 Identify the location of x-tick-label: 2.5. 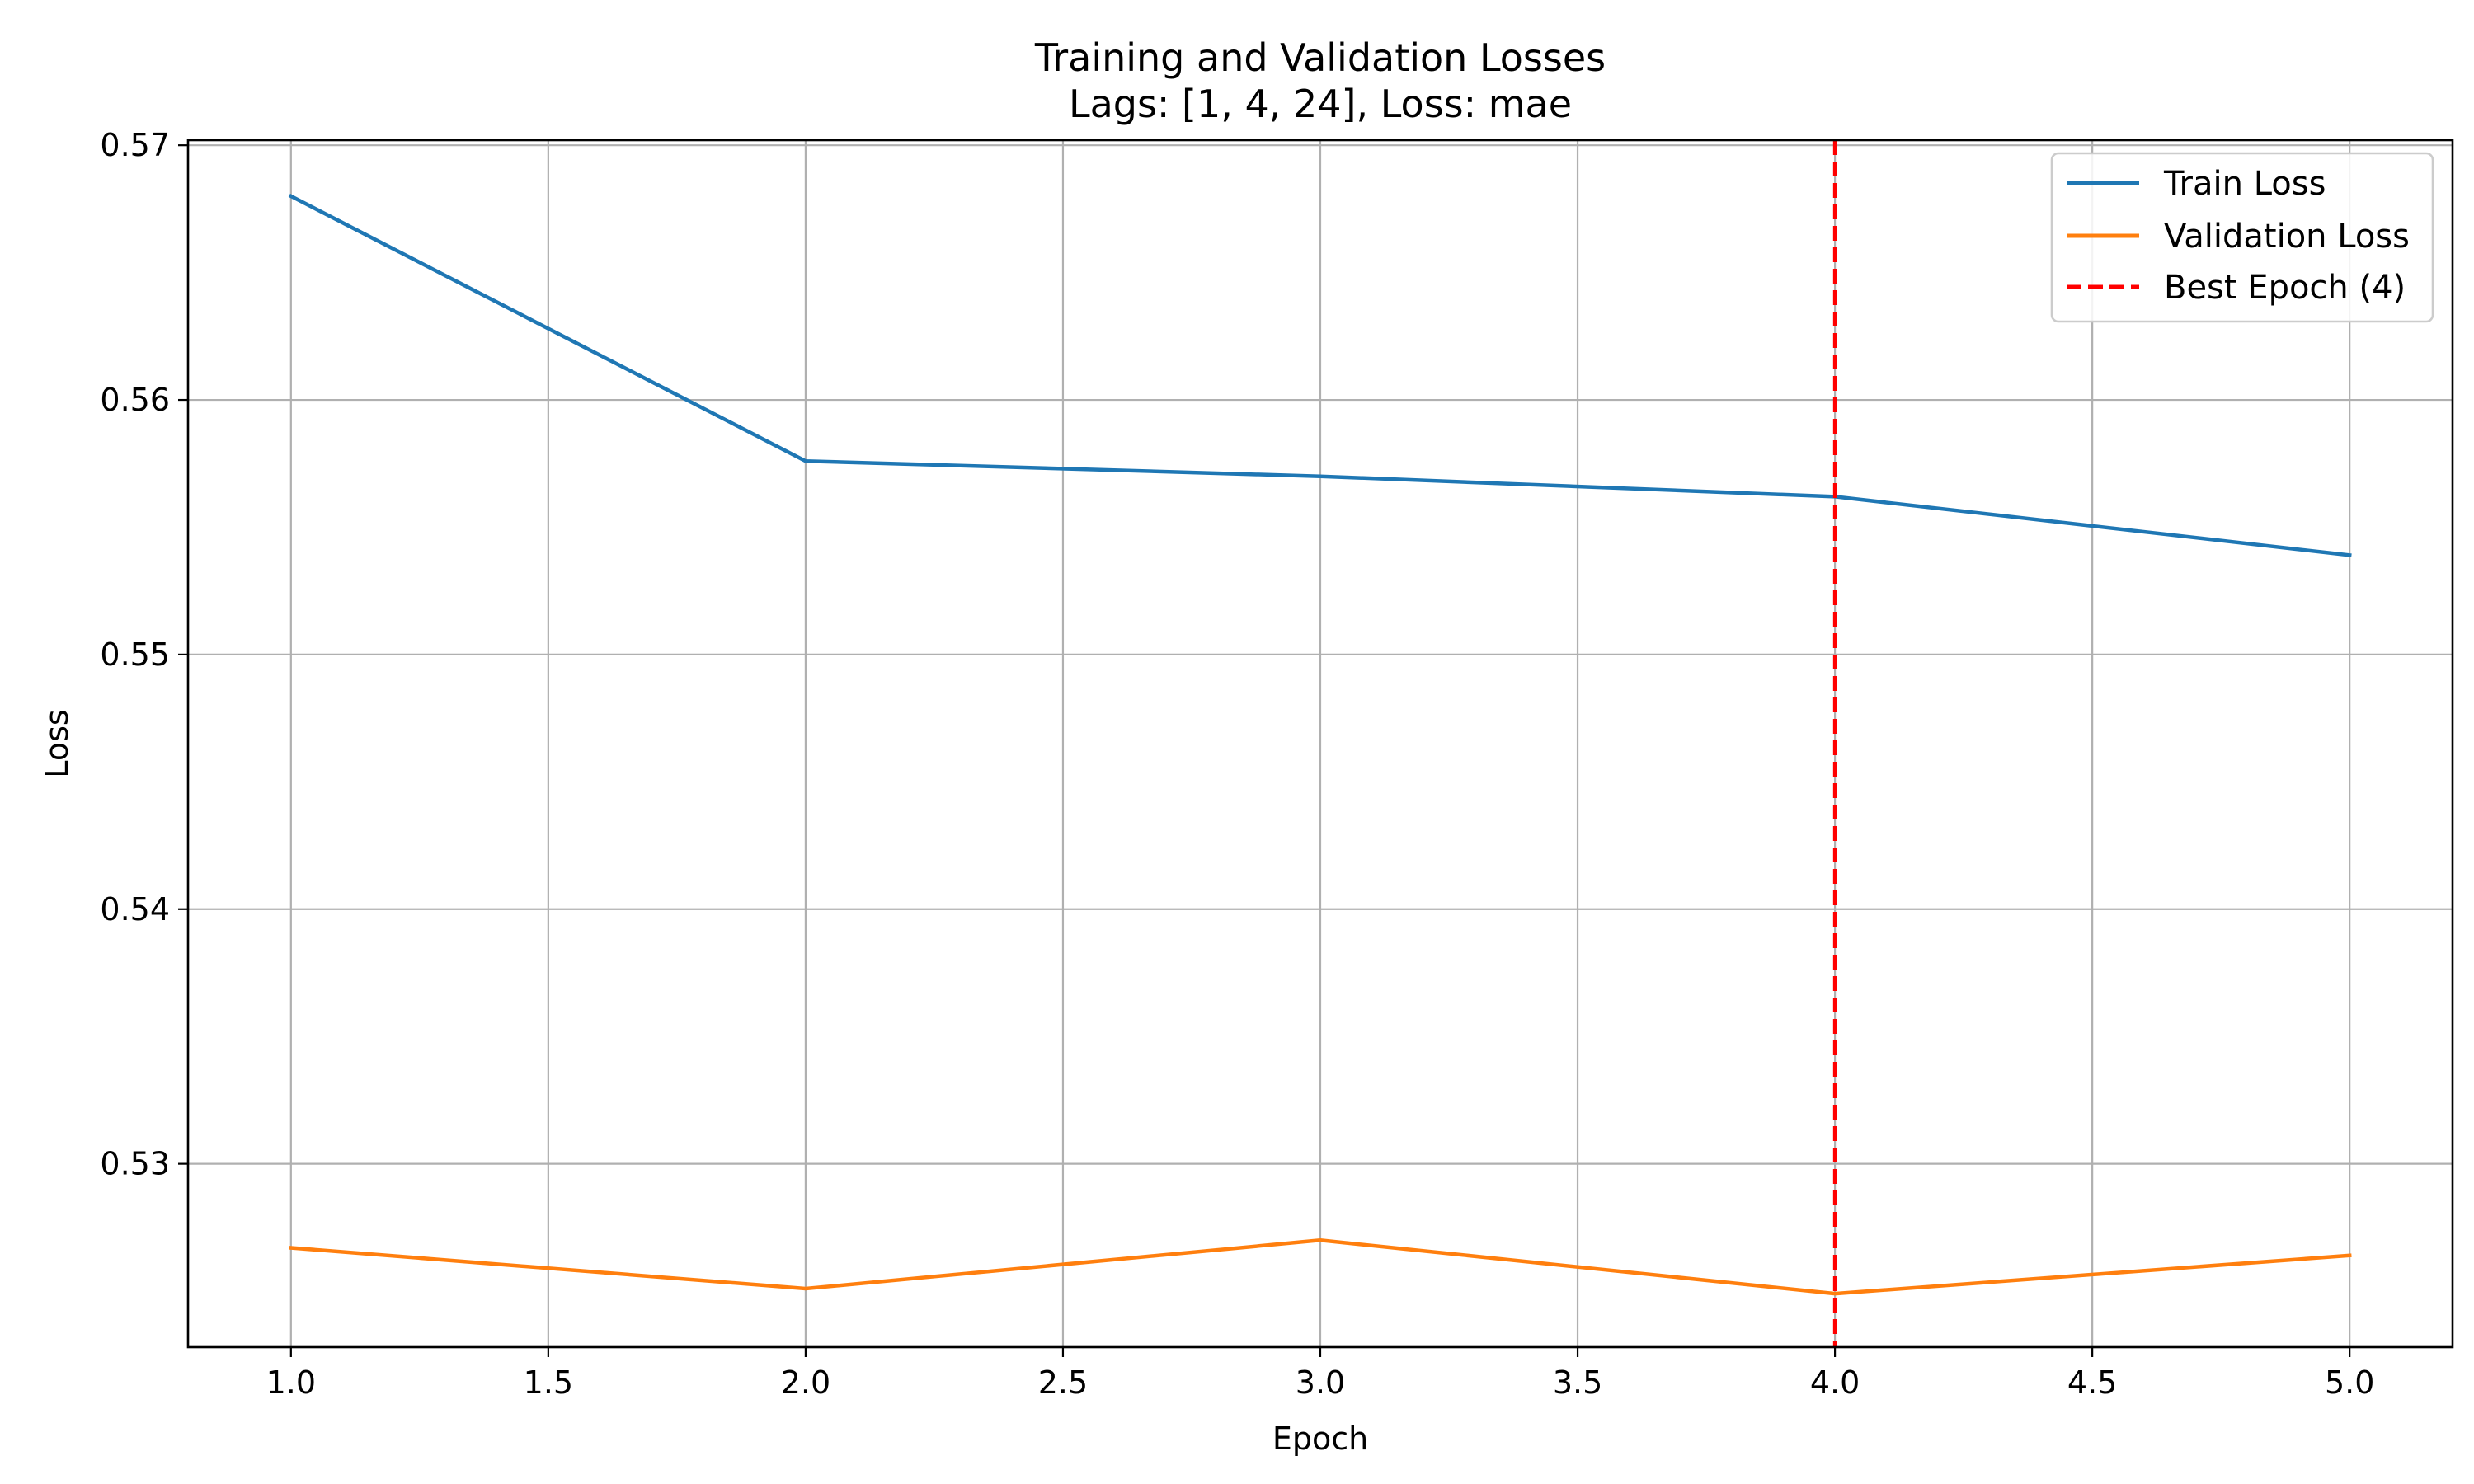
(1063, 1382).